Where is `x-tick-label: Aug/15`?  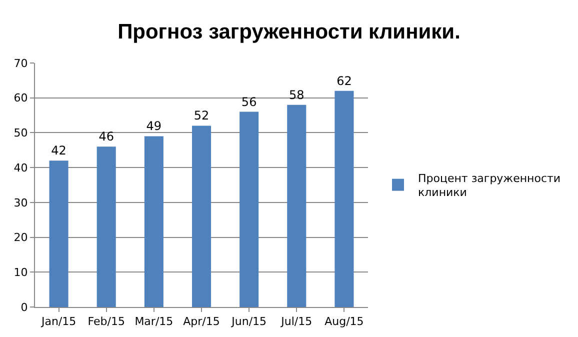 x-tick-label: Aug/15 is located at coordinates (344, 321).